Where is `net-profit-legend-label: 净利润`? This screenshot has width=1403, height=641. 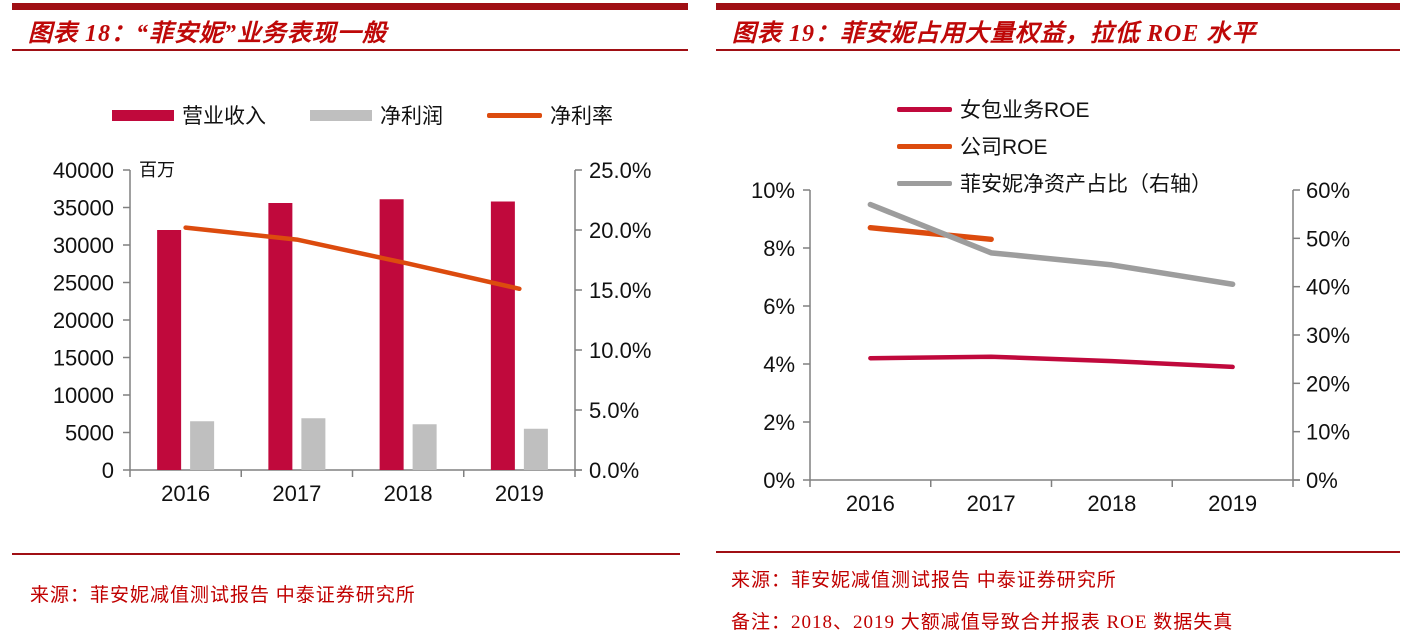
net-profit-legend-label: 净利润 is located at coordinates (411, 116).